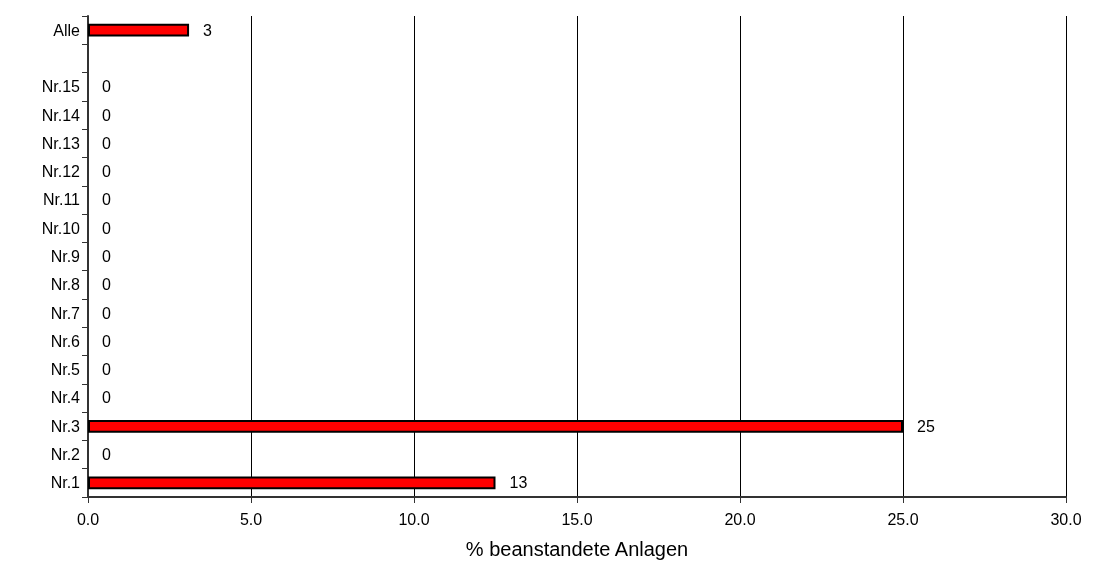  What do you see at coordinates (1066, 519) in the screenshot?
I see `x-tick-label: 30.0` at bounding box center [1066, 519].